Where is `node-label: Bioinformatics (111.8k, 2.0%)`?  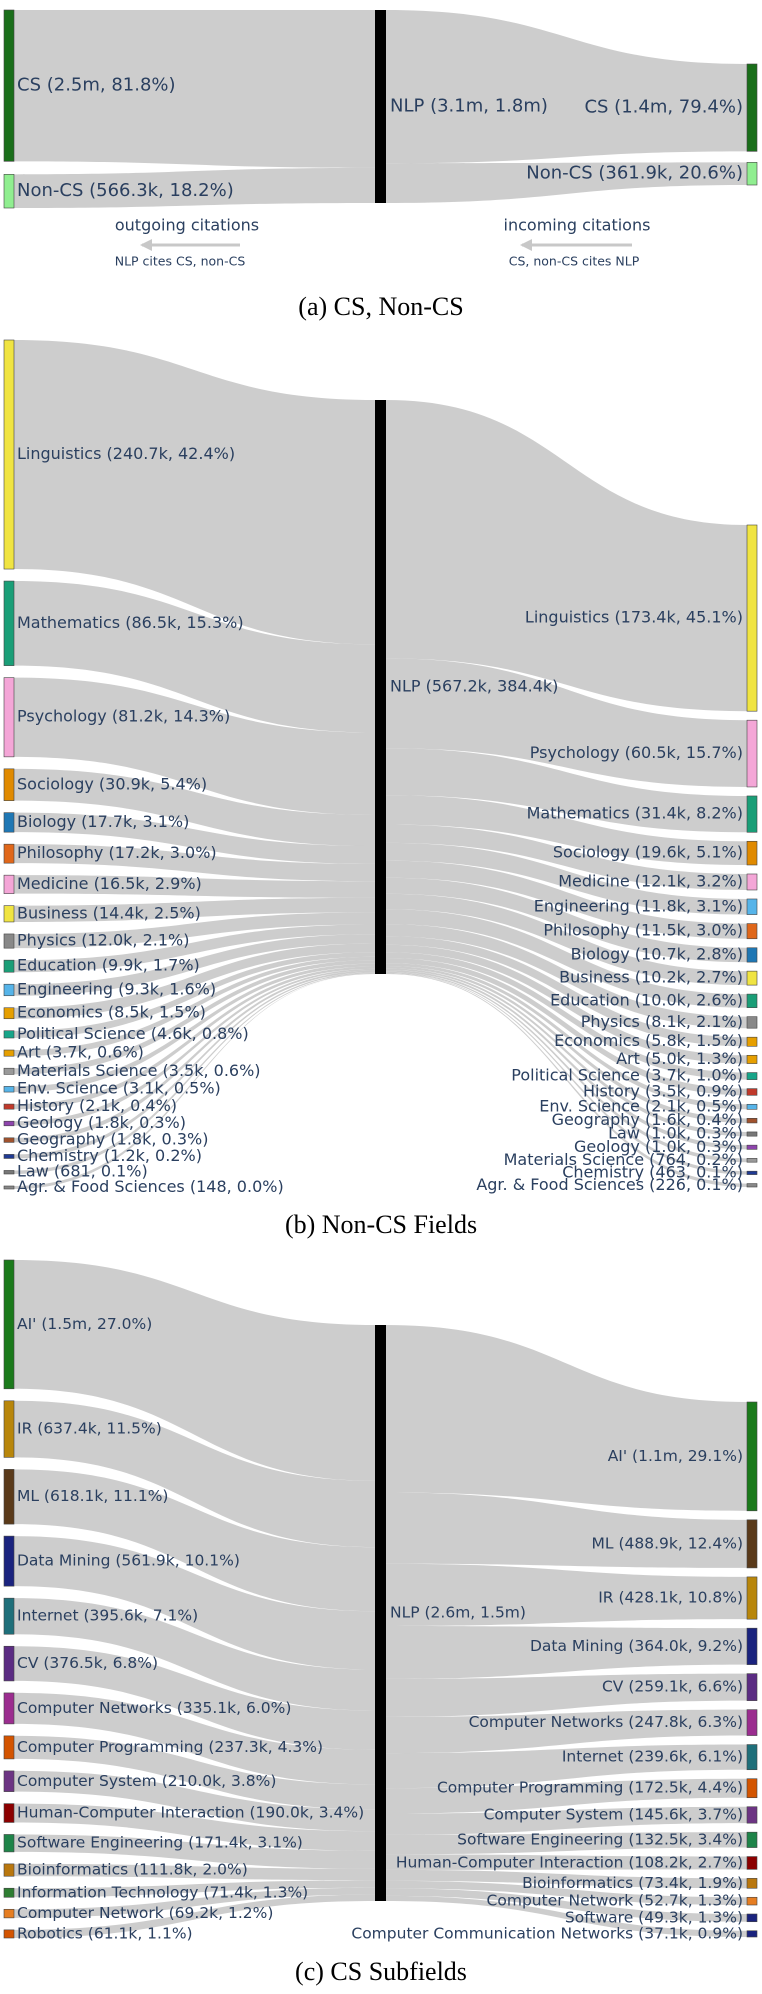
node-label: Bioinformatics (111.8k, 2.0%) is located at coordinates (132, 1870).